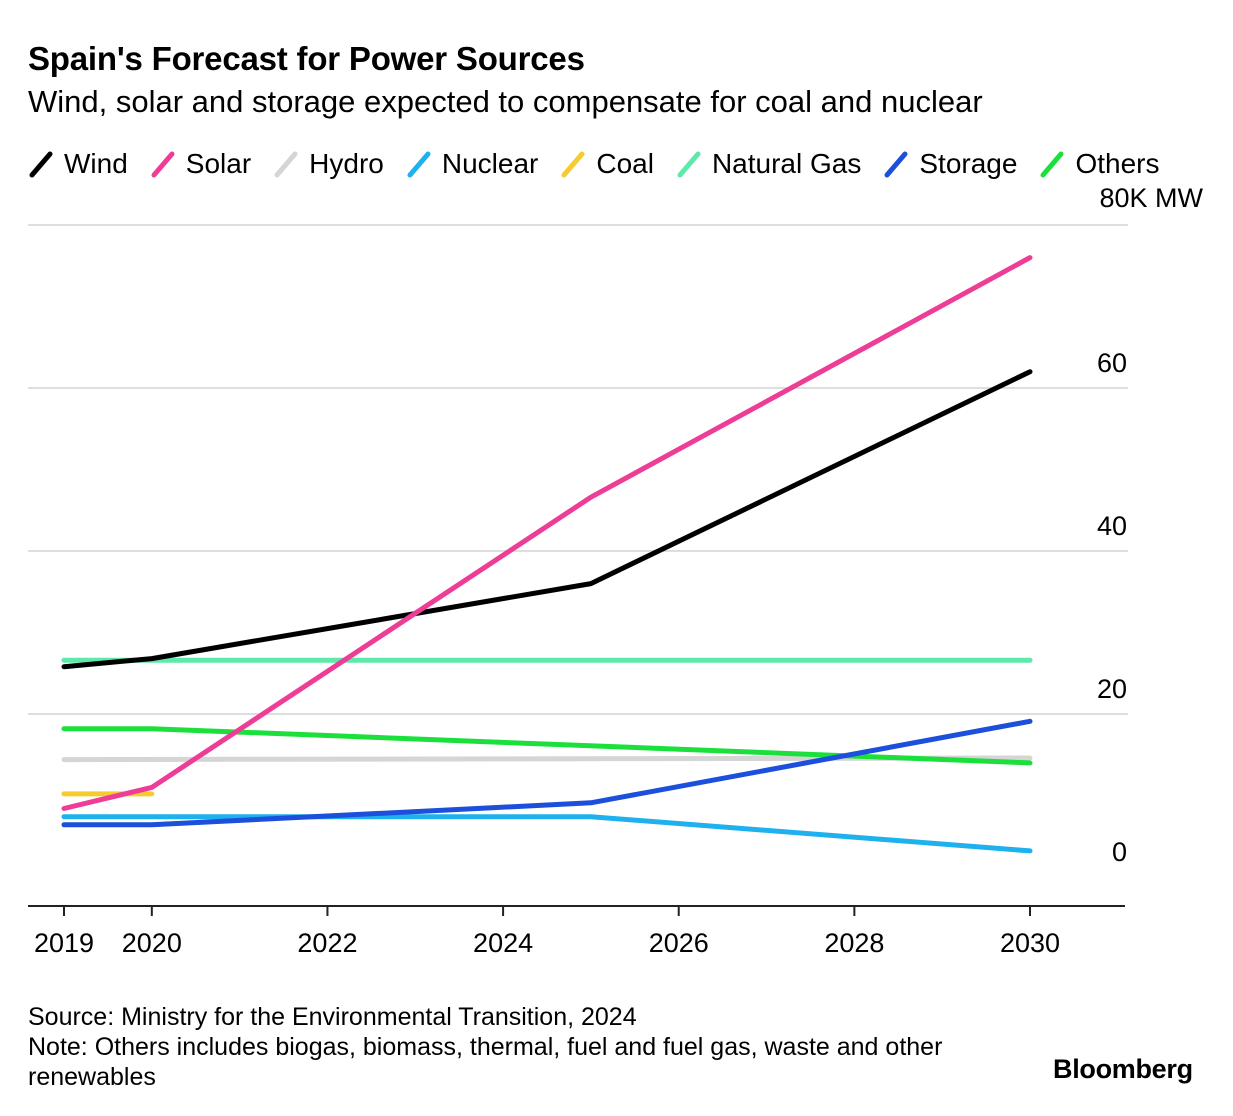 The height and width of the screenshot is (1116, 1233). What do you see at coordinates (1119, 852) in the screenshot?
I see `y-tick-label: 0` at bounding box center [1119, 852].